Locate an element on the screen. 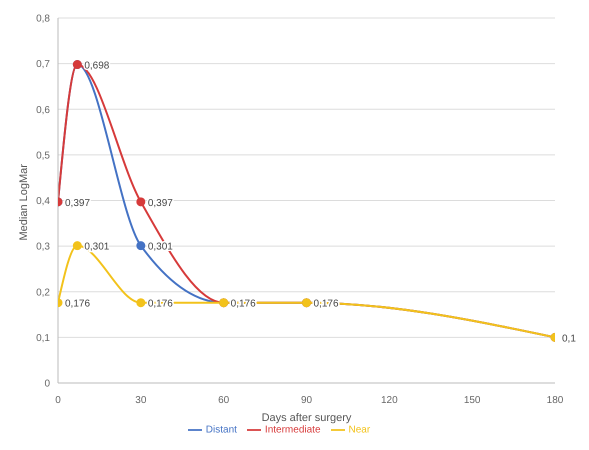 The image size is (589, 450). data-label: 0,176 is located at coordinates (77, 304).